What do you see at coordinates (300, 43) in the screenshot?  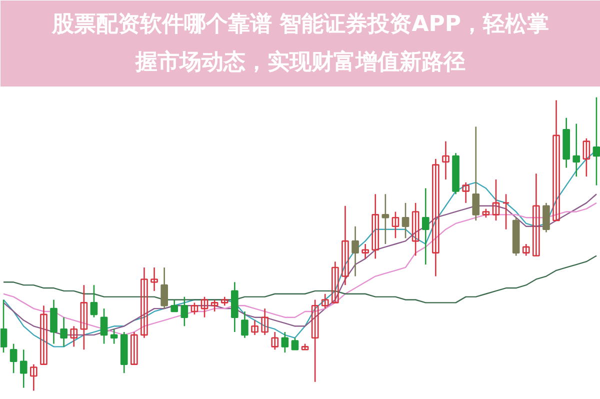 I see `chart-title: 股票配资软件哪个靠谱 智能证券投资APP，轻松掌握市场动态，实现财富增值新路径` at bounding box center [300, 43].